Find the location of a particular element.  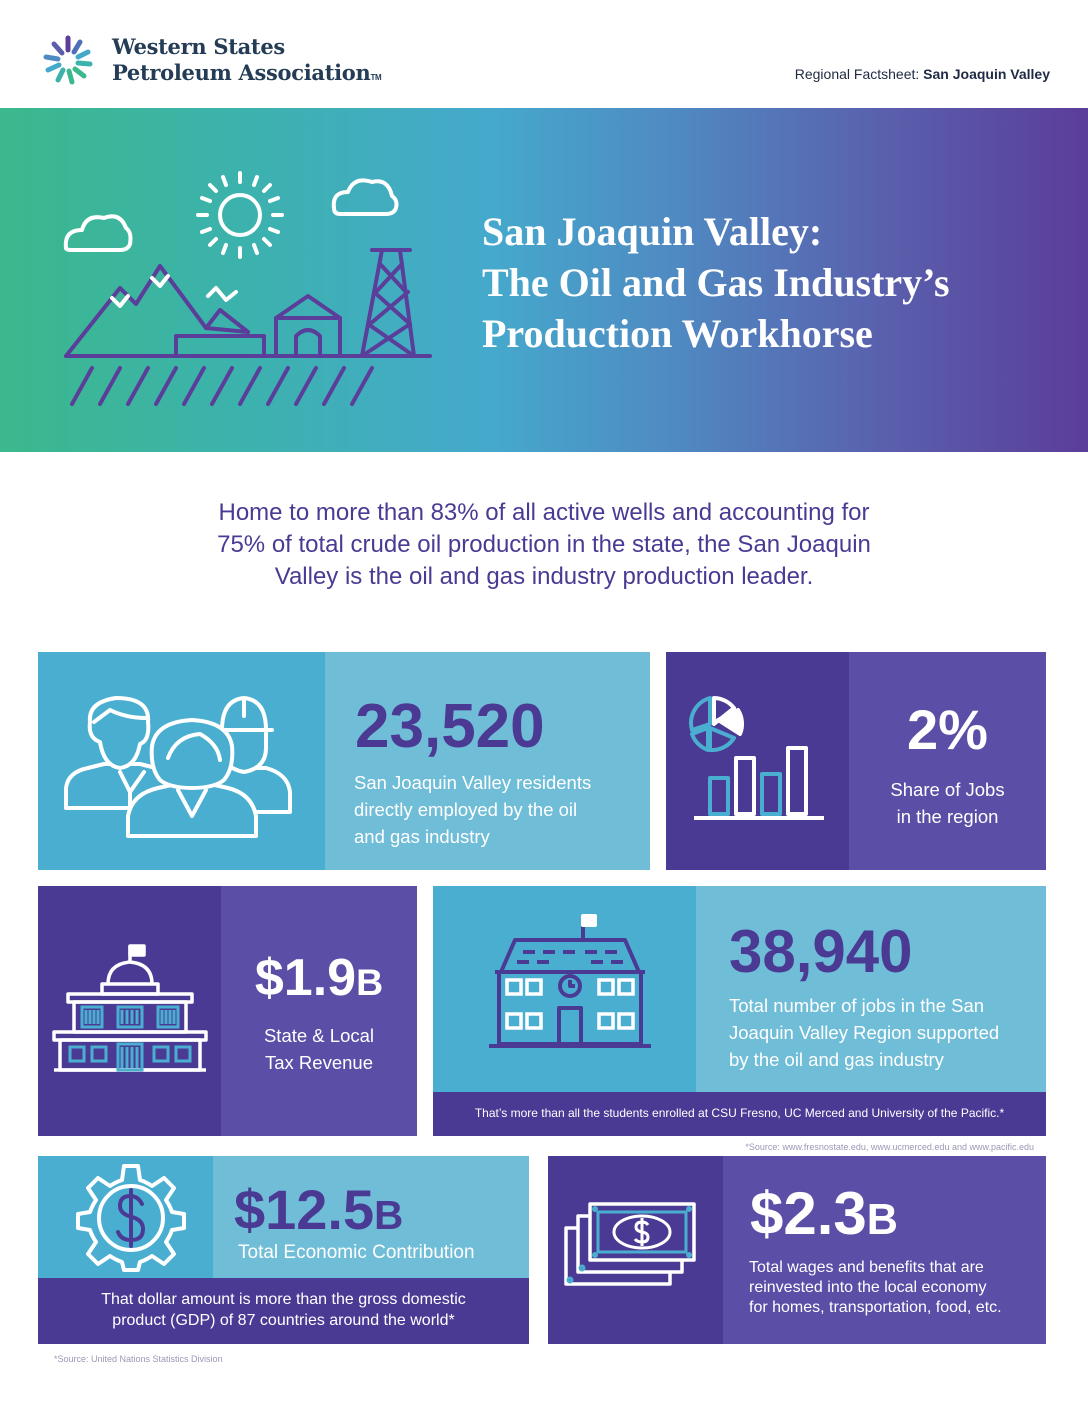

factsheet-label-text: Regional Factsheet: is located at coordinates (857, 74).